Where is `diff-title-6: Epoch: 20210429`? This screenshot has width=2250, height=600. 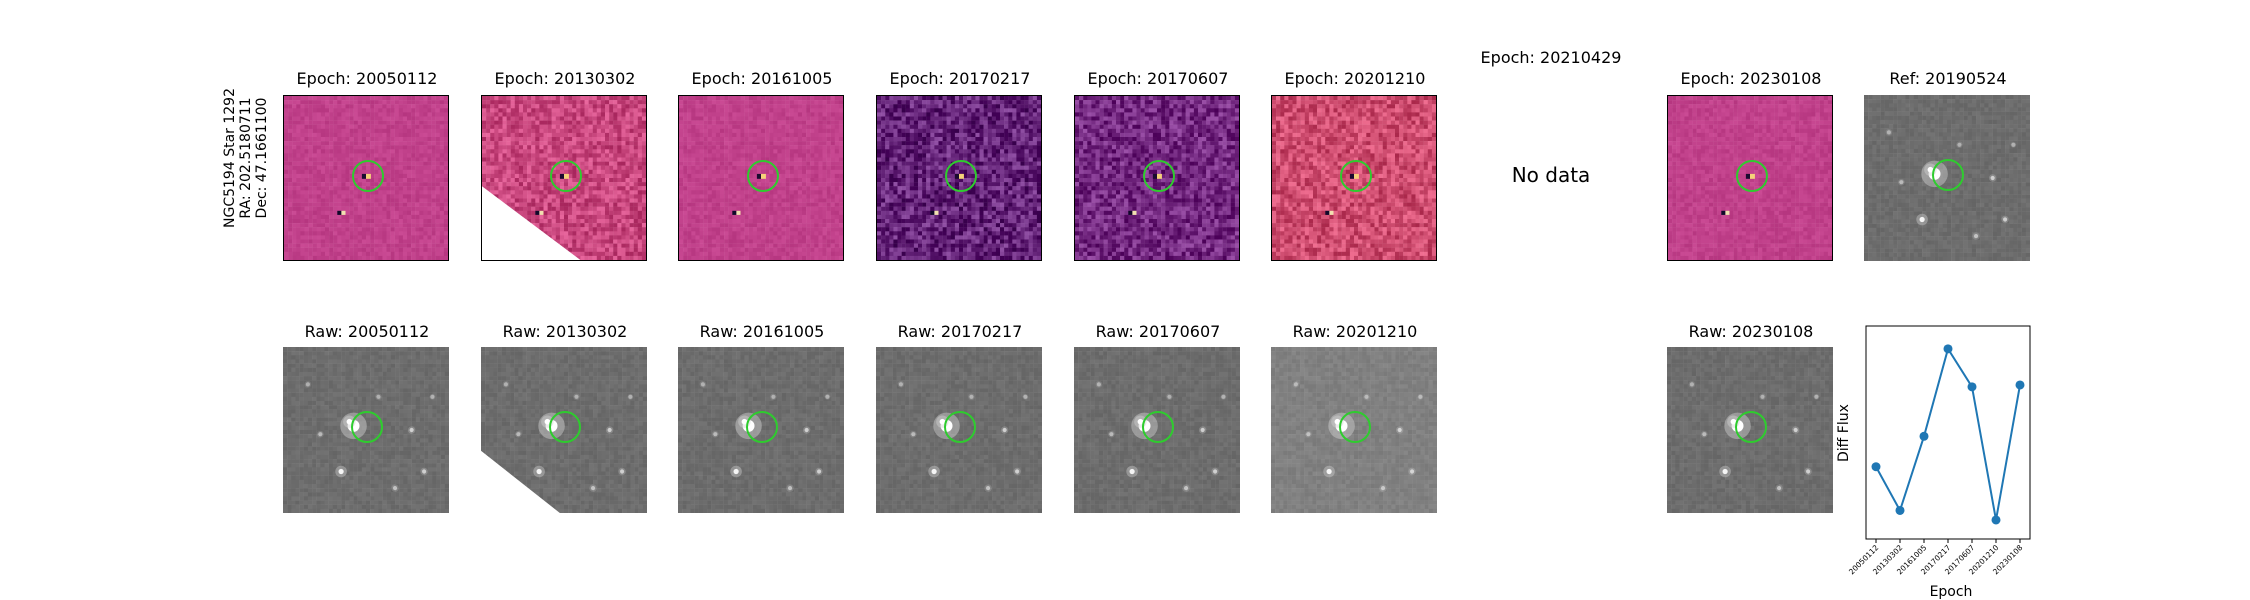
diff-title-6: Epoch: 20210429 is located at coordinates (1551, 58).